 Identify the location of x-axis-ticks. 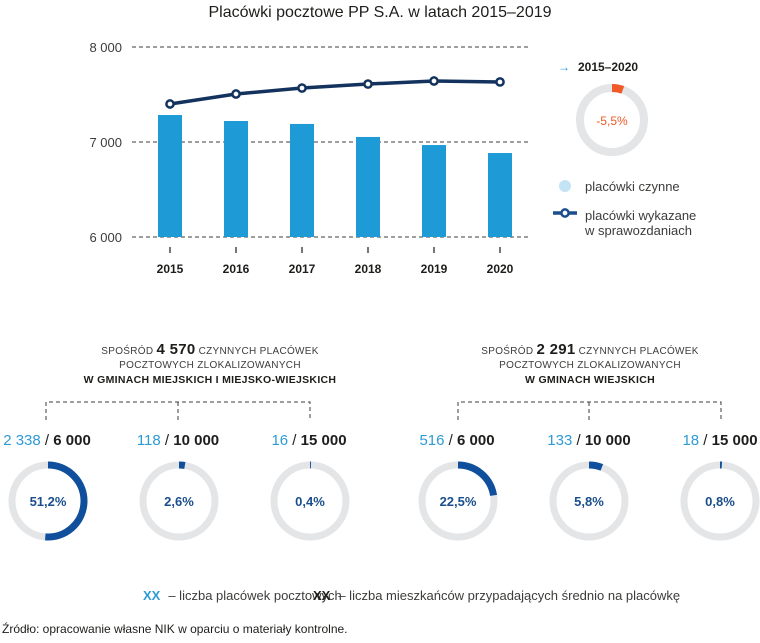
(335, 250).